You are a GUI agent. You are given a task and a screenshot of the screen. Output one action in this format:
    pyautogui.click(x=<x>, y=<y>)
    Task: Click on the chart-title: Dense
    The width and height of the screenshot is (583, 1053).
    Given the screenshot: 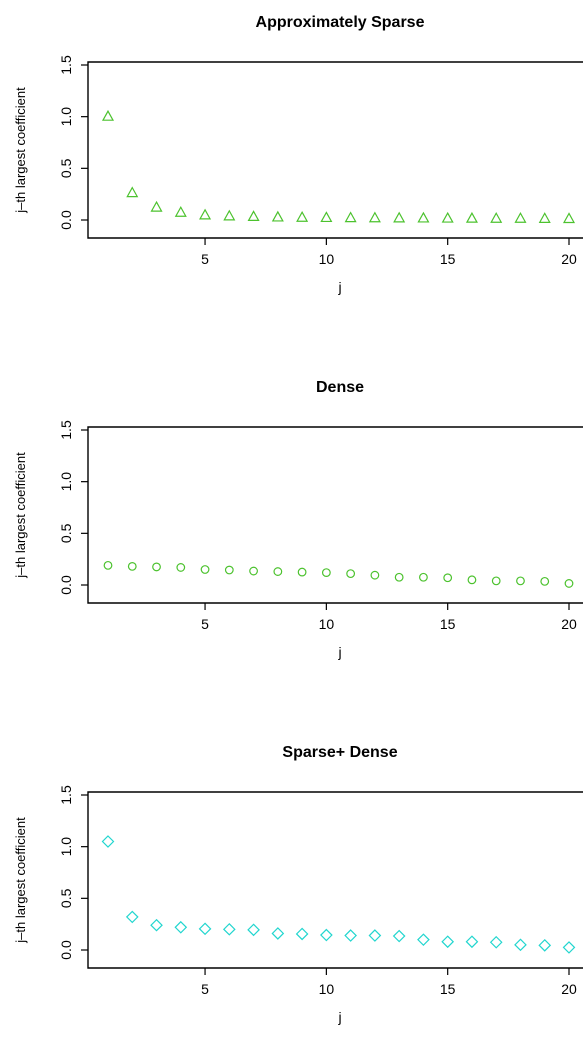 What is the action you would take?
    pyautogui.click(x=340, y=387)
    